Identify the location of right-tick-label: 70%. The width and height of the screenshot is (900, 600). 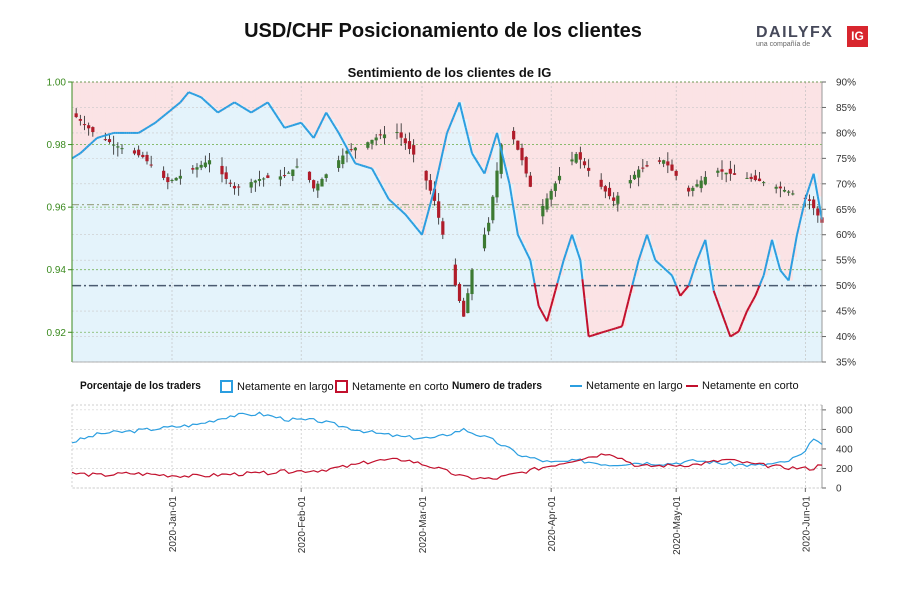
(846, 184).